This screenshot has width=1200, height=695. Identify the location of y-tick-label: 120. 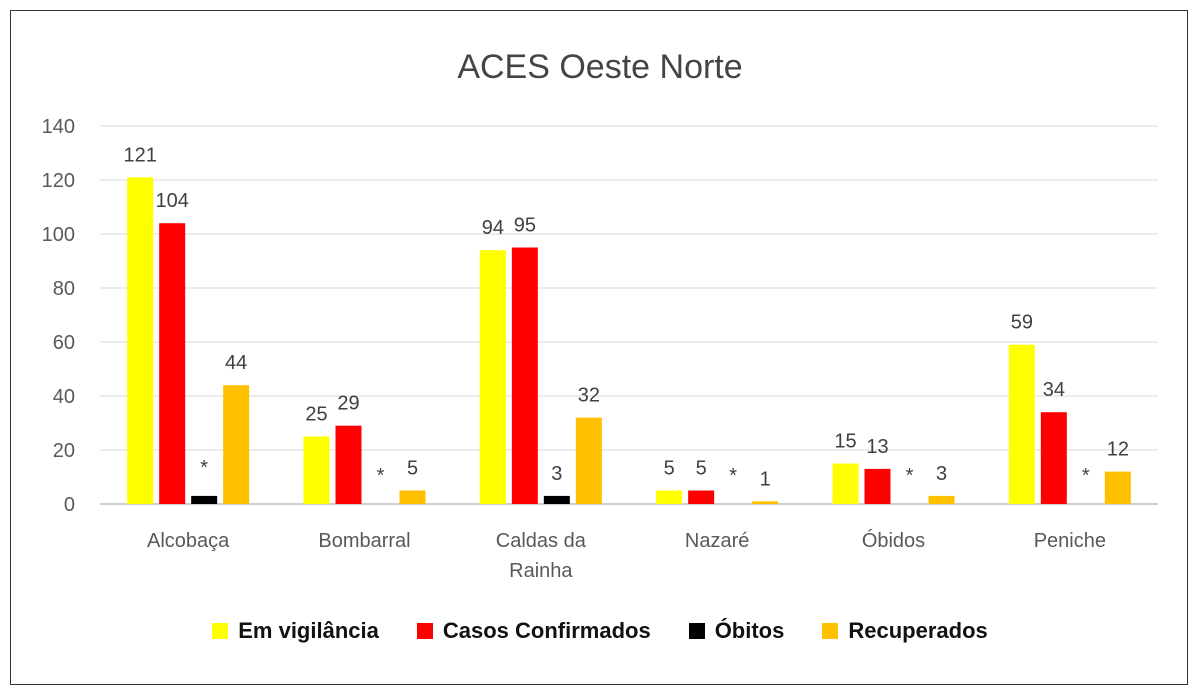
(58, 181).